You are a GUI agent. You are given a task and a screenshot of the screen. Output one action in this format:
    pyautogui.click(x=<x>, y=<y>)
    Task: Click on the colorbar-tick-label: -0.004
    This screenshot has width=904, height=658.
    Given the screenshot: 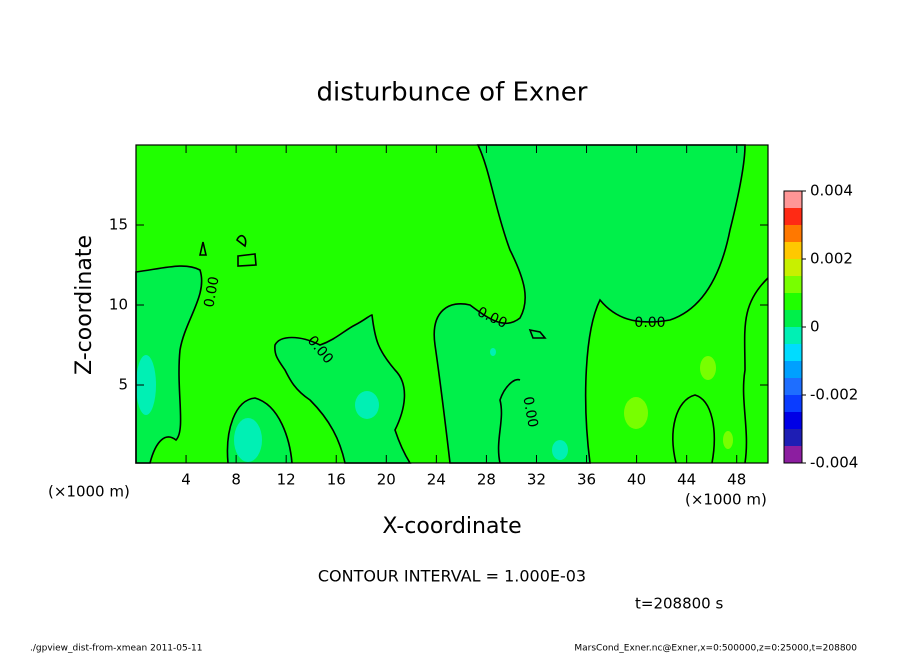 What is the action you would take?
    pyautogui.click(x=834, y=463)
    